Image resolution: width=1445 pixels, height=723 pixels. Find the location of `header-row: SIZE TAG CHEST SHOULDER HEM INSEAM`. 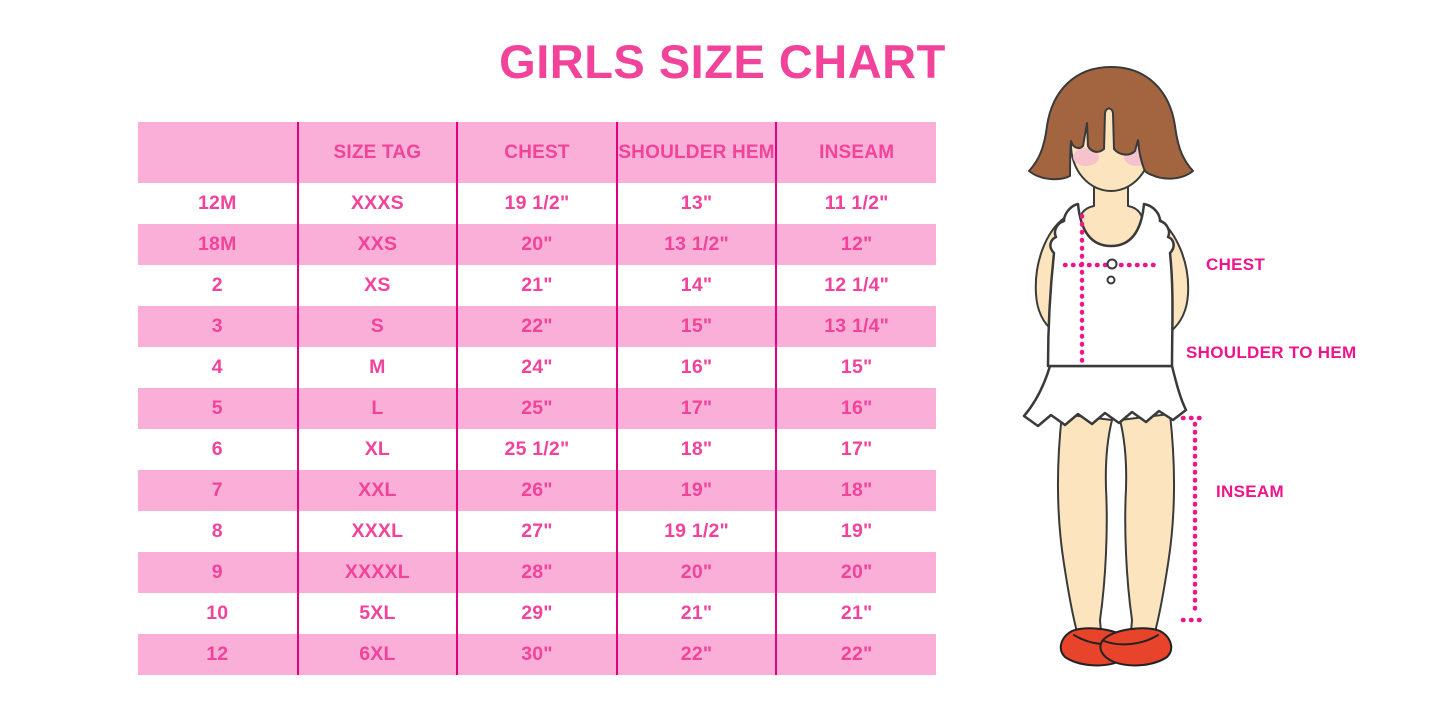

header-row: SIZE TAG CHEST SHOULDER HEM INSEAM is located at coordinates (537, 152).